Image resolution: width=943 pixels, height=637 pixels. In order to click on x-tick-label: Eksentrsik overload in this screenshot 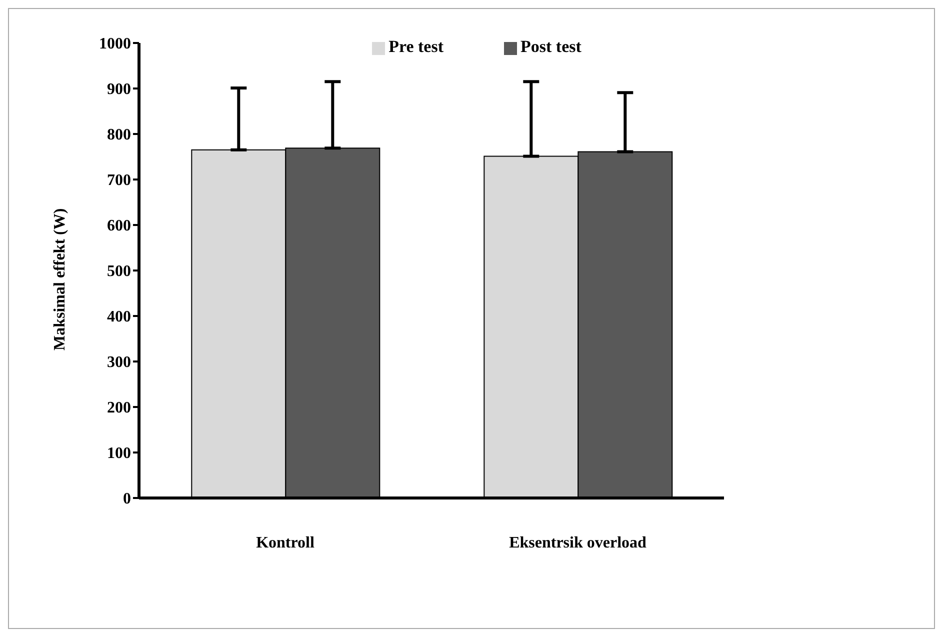, I will do `click(578, 543)`.